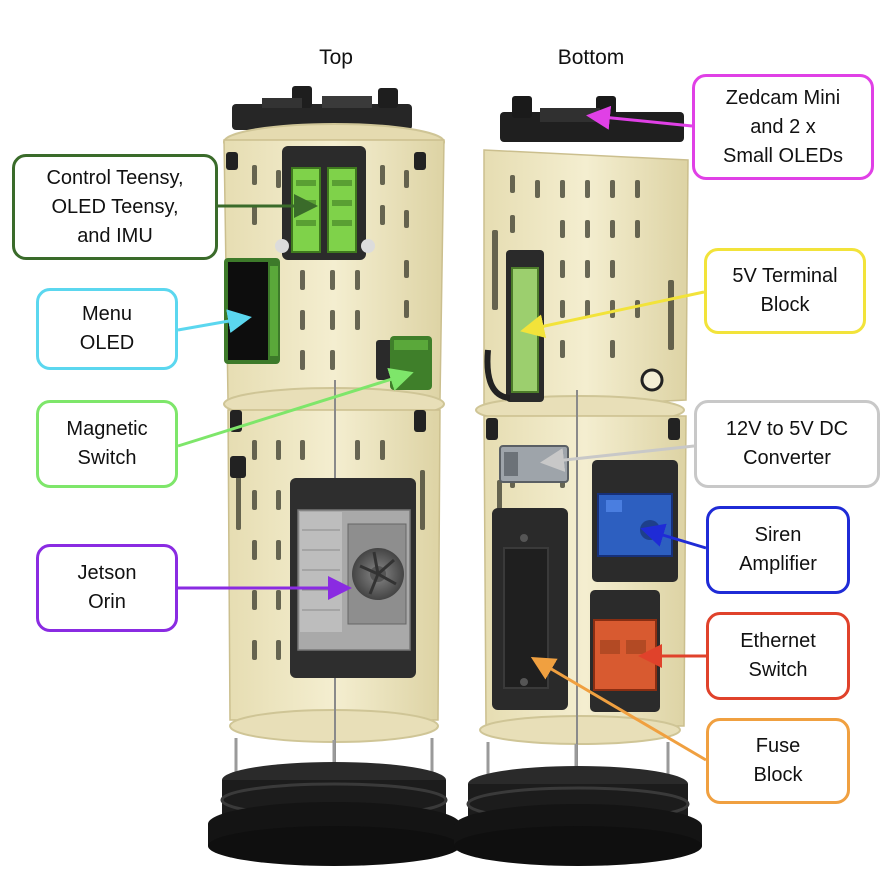 This screenshot has height=893, width=892. I want to click on bottom-camera-mount, so click(592, 119).